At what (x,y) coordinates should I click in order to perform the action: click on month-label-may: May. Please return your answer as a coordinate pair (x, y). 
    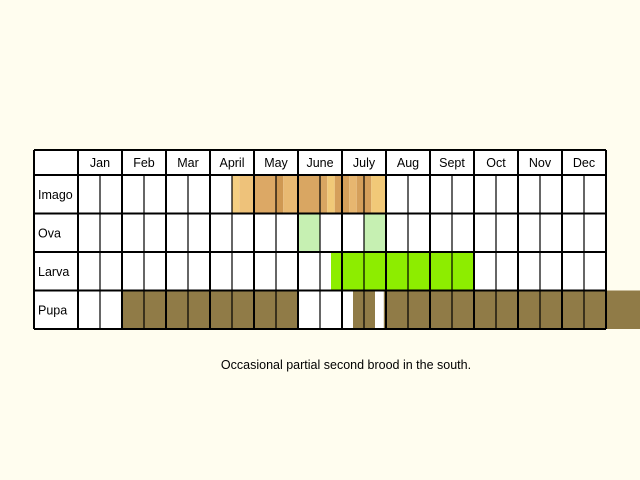
    Looking at the image, I should click on (276, 163).